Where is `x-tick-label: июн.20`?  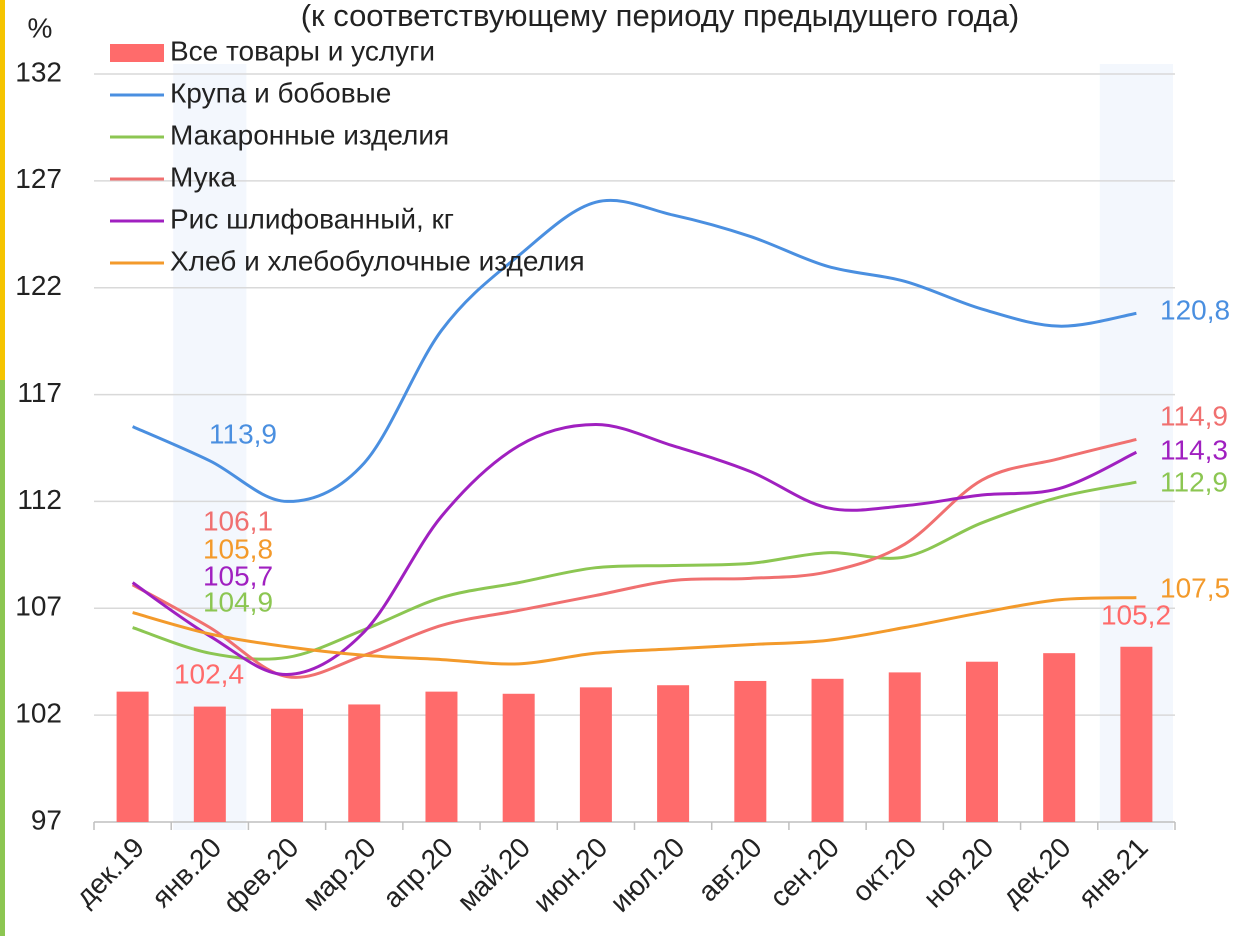
x-tick-label: июн.20 is located at coordinates (570, 875).